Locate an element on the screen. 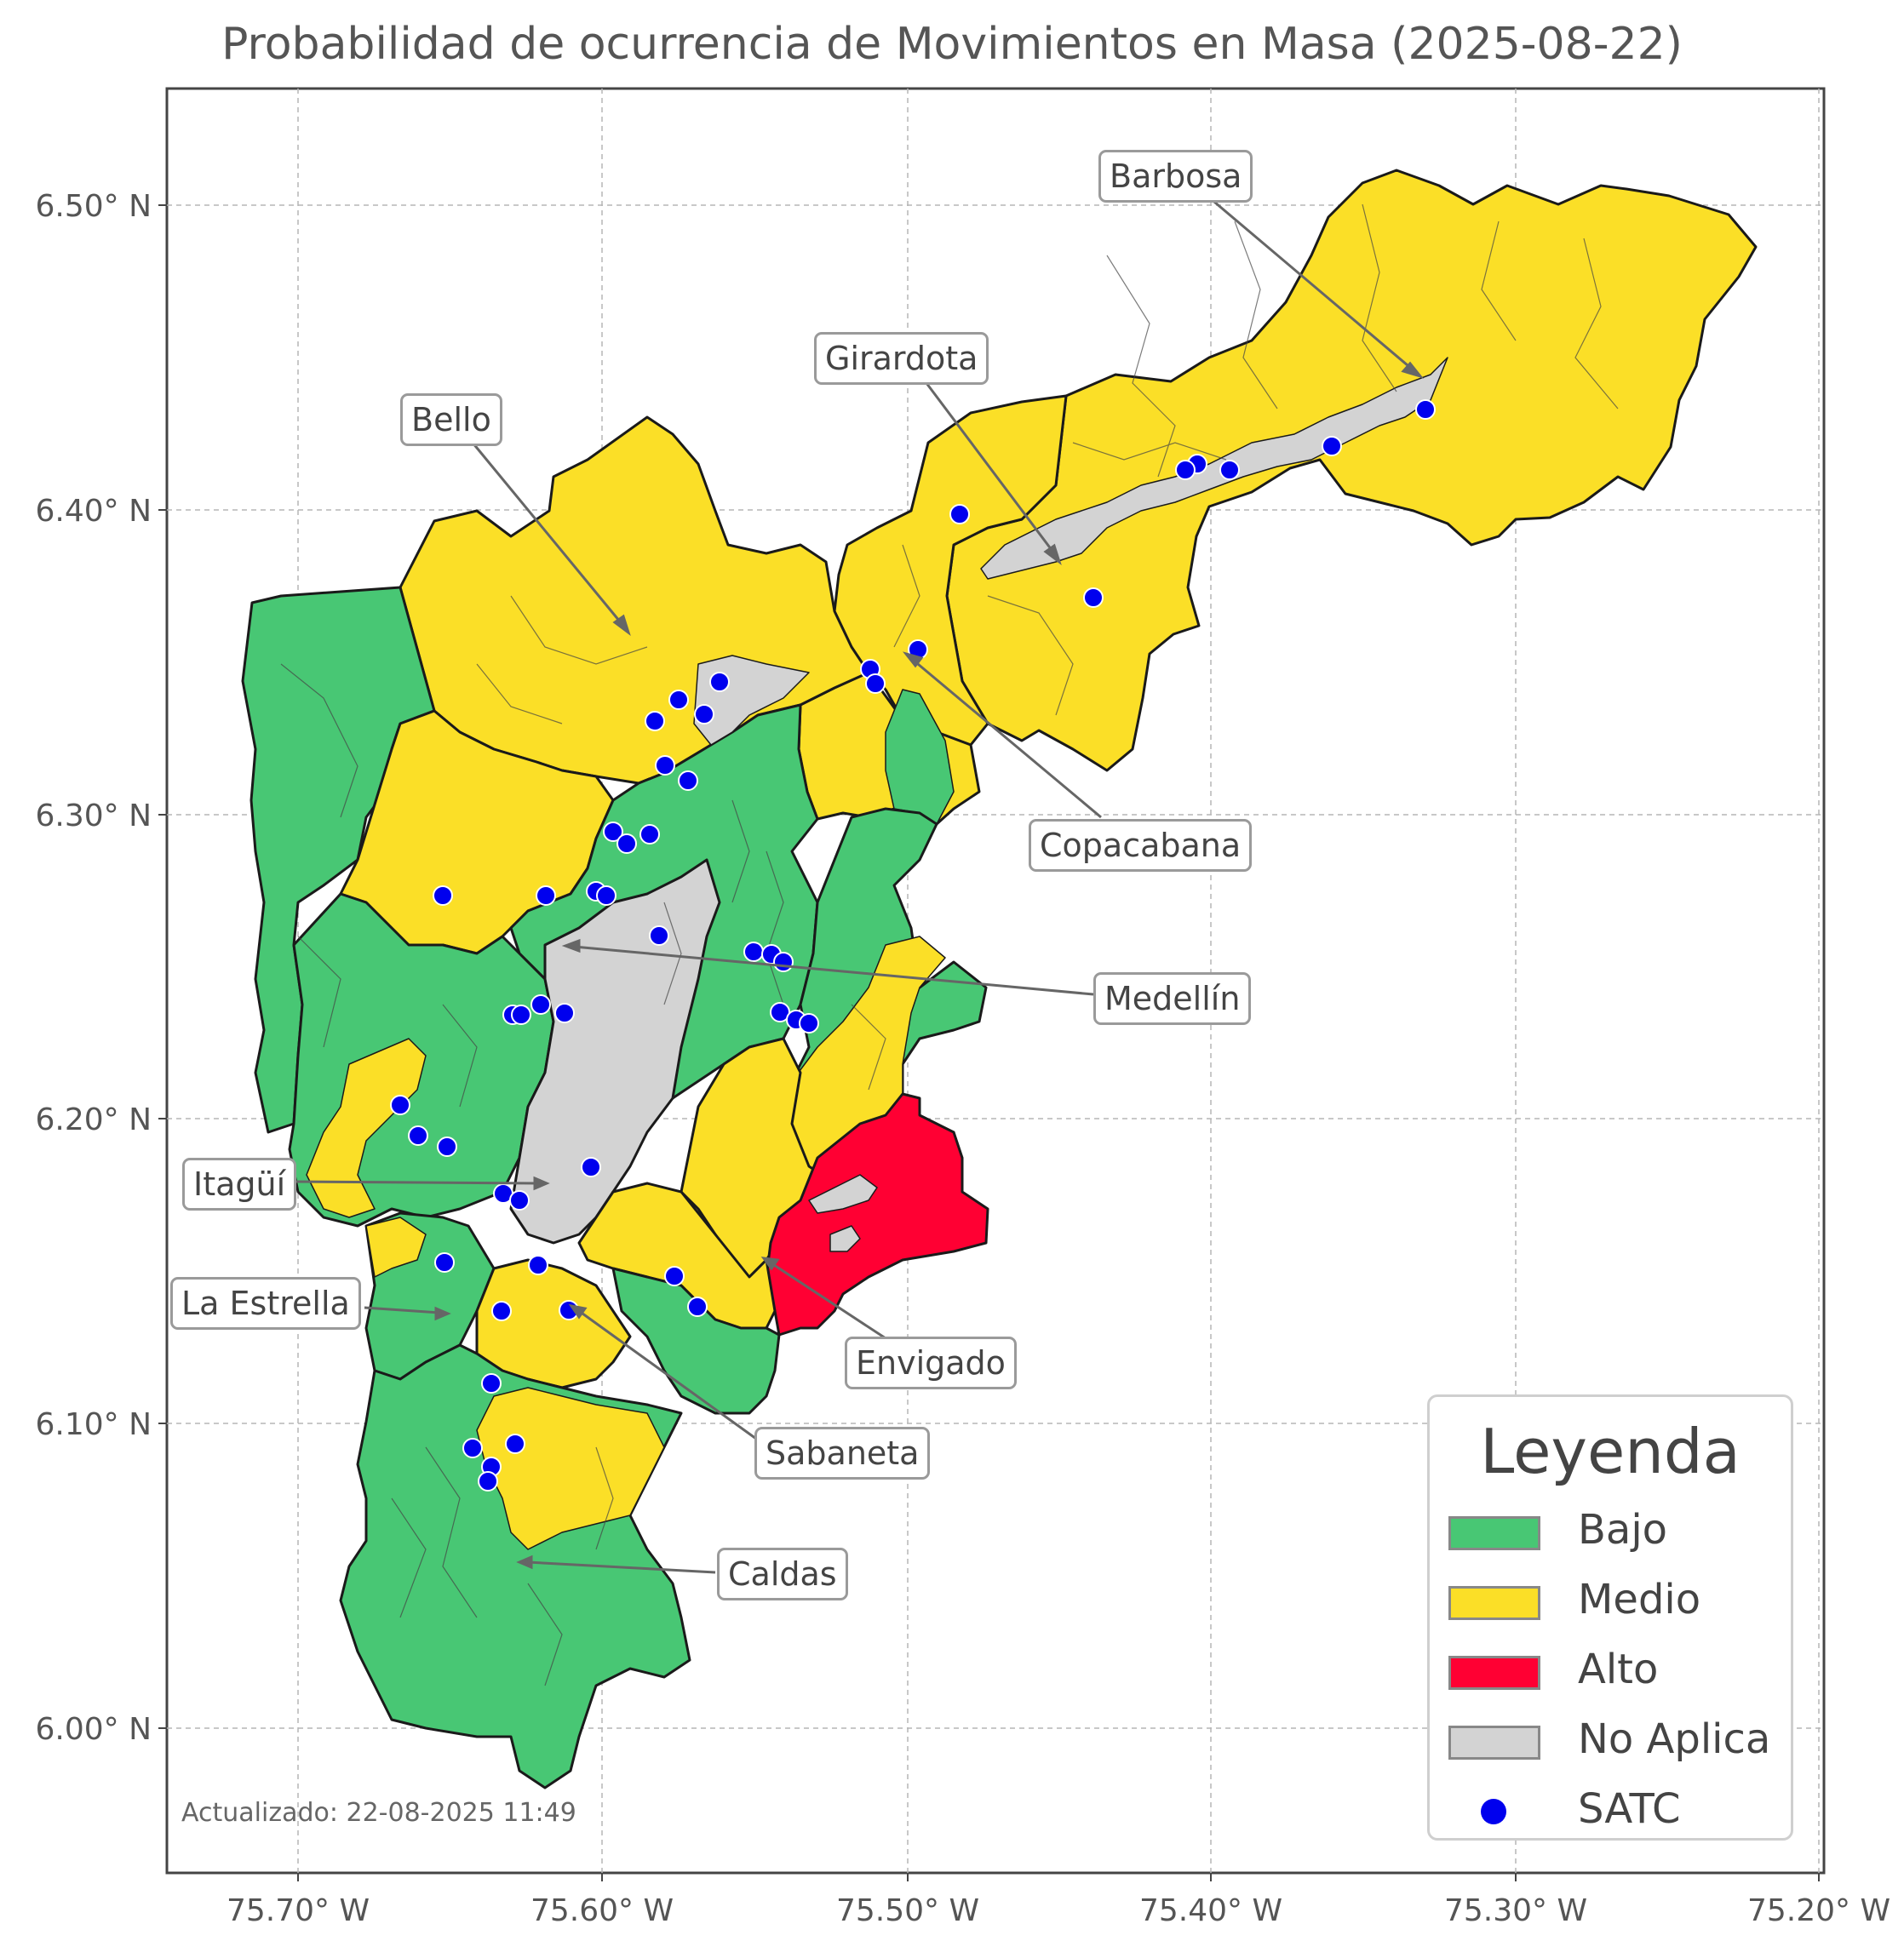  arrow-sabaneta is located at coordinates (668, 1374).